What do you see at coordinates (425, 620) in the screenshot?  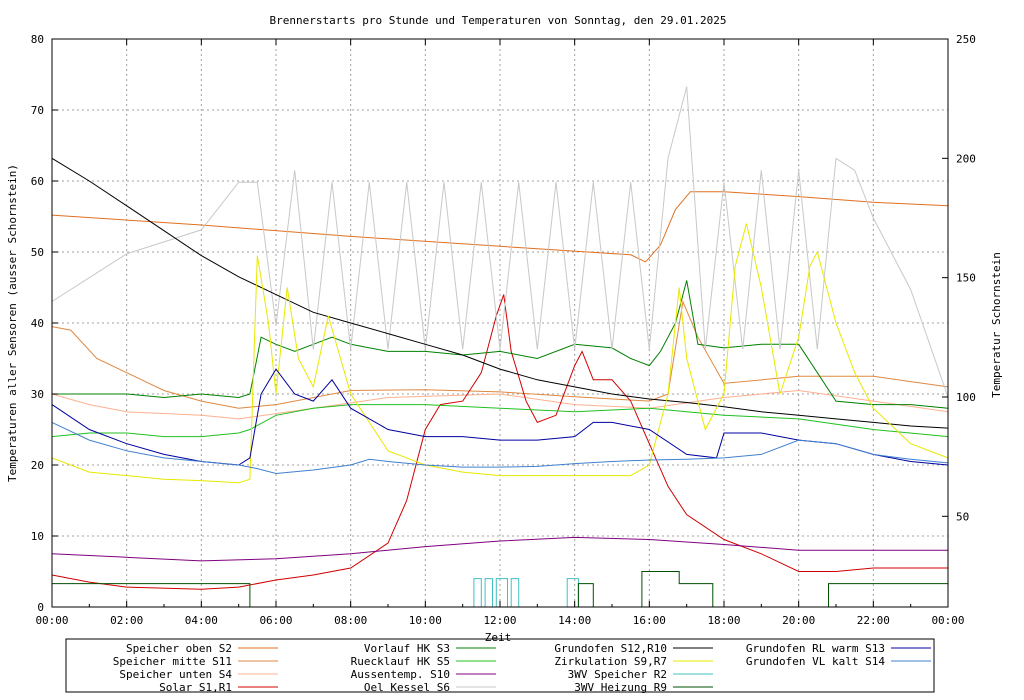 I see `x-tick-label: 10:00` at bounding box center [425, 620].